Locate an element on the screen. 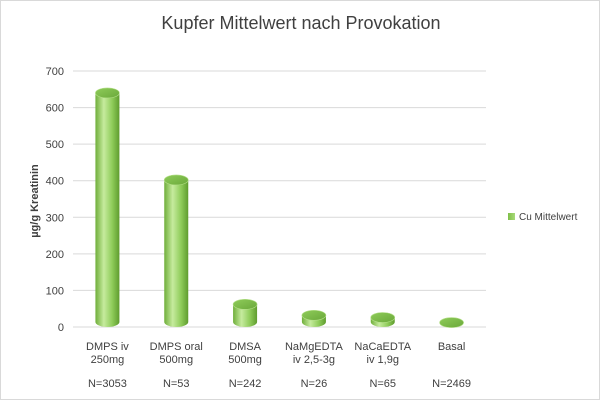 This screenshot has height=401, width=600. x-tick-label: NaMgEDTA is located at coordinates (314, 347).